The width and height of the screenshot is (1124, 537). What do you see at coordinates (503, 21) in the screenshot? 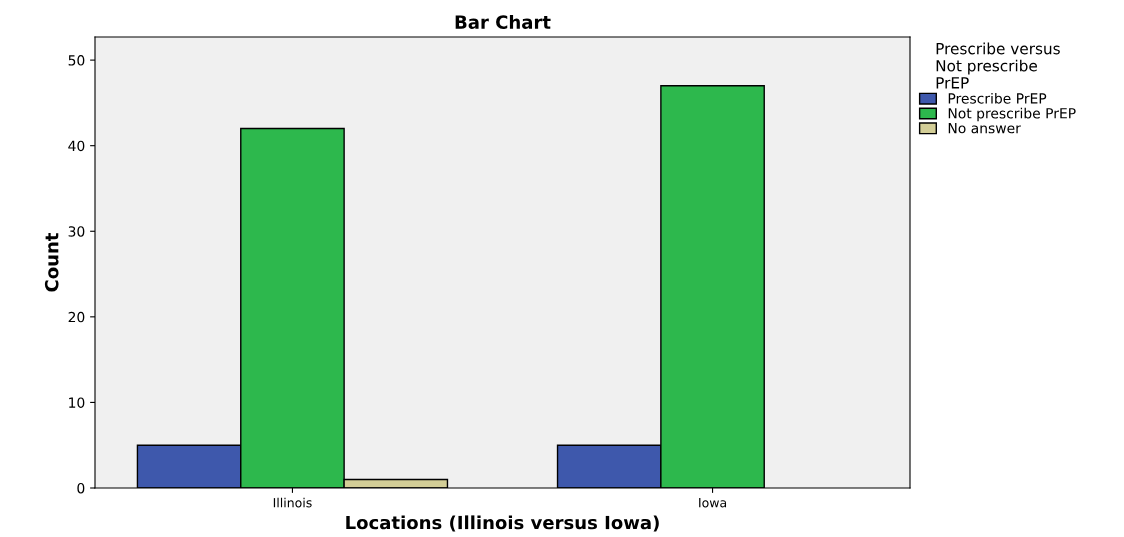
I see `chart-title: Bar Chart` at bounding box center [503, 21].